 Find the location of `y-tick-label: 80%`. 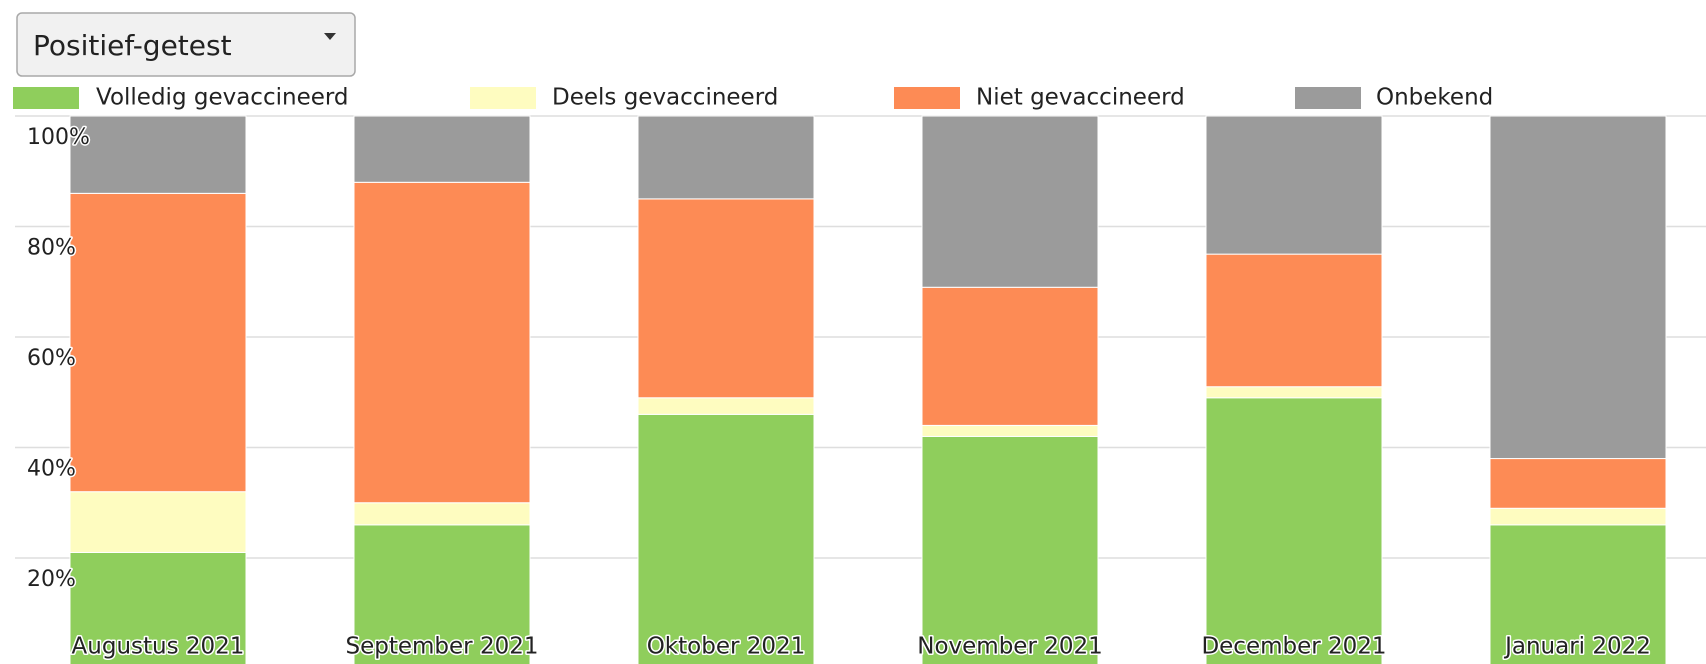

y-tick-label: 80% is located at coordinates (51, 248).